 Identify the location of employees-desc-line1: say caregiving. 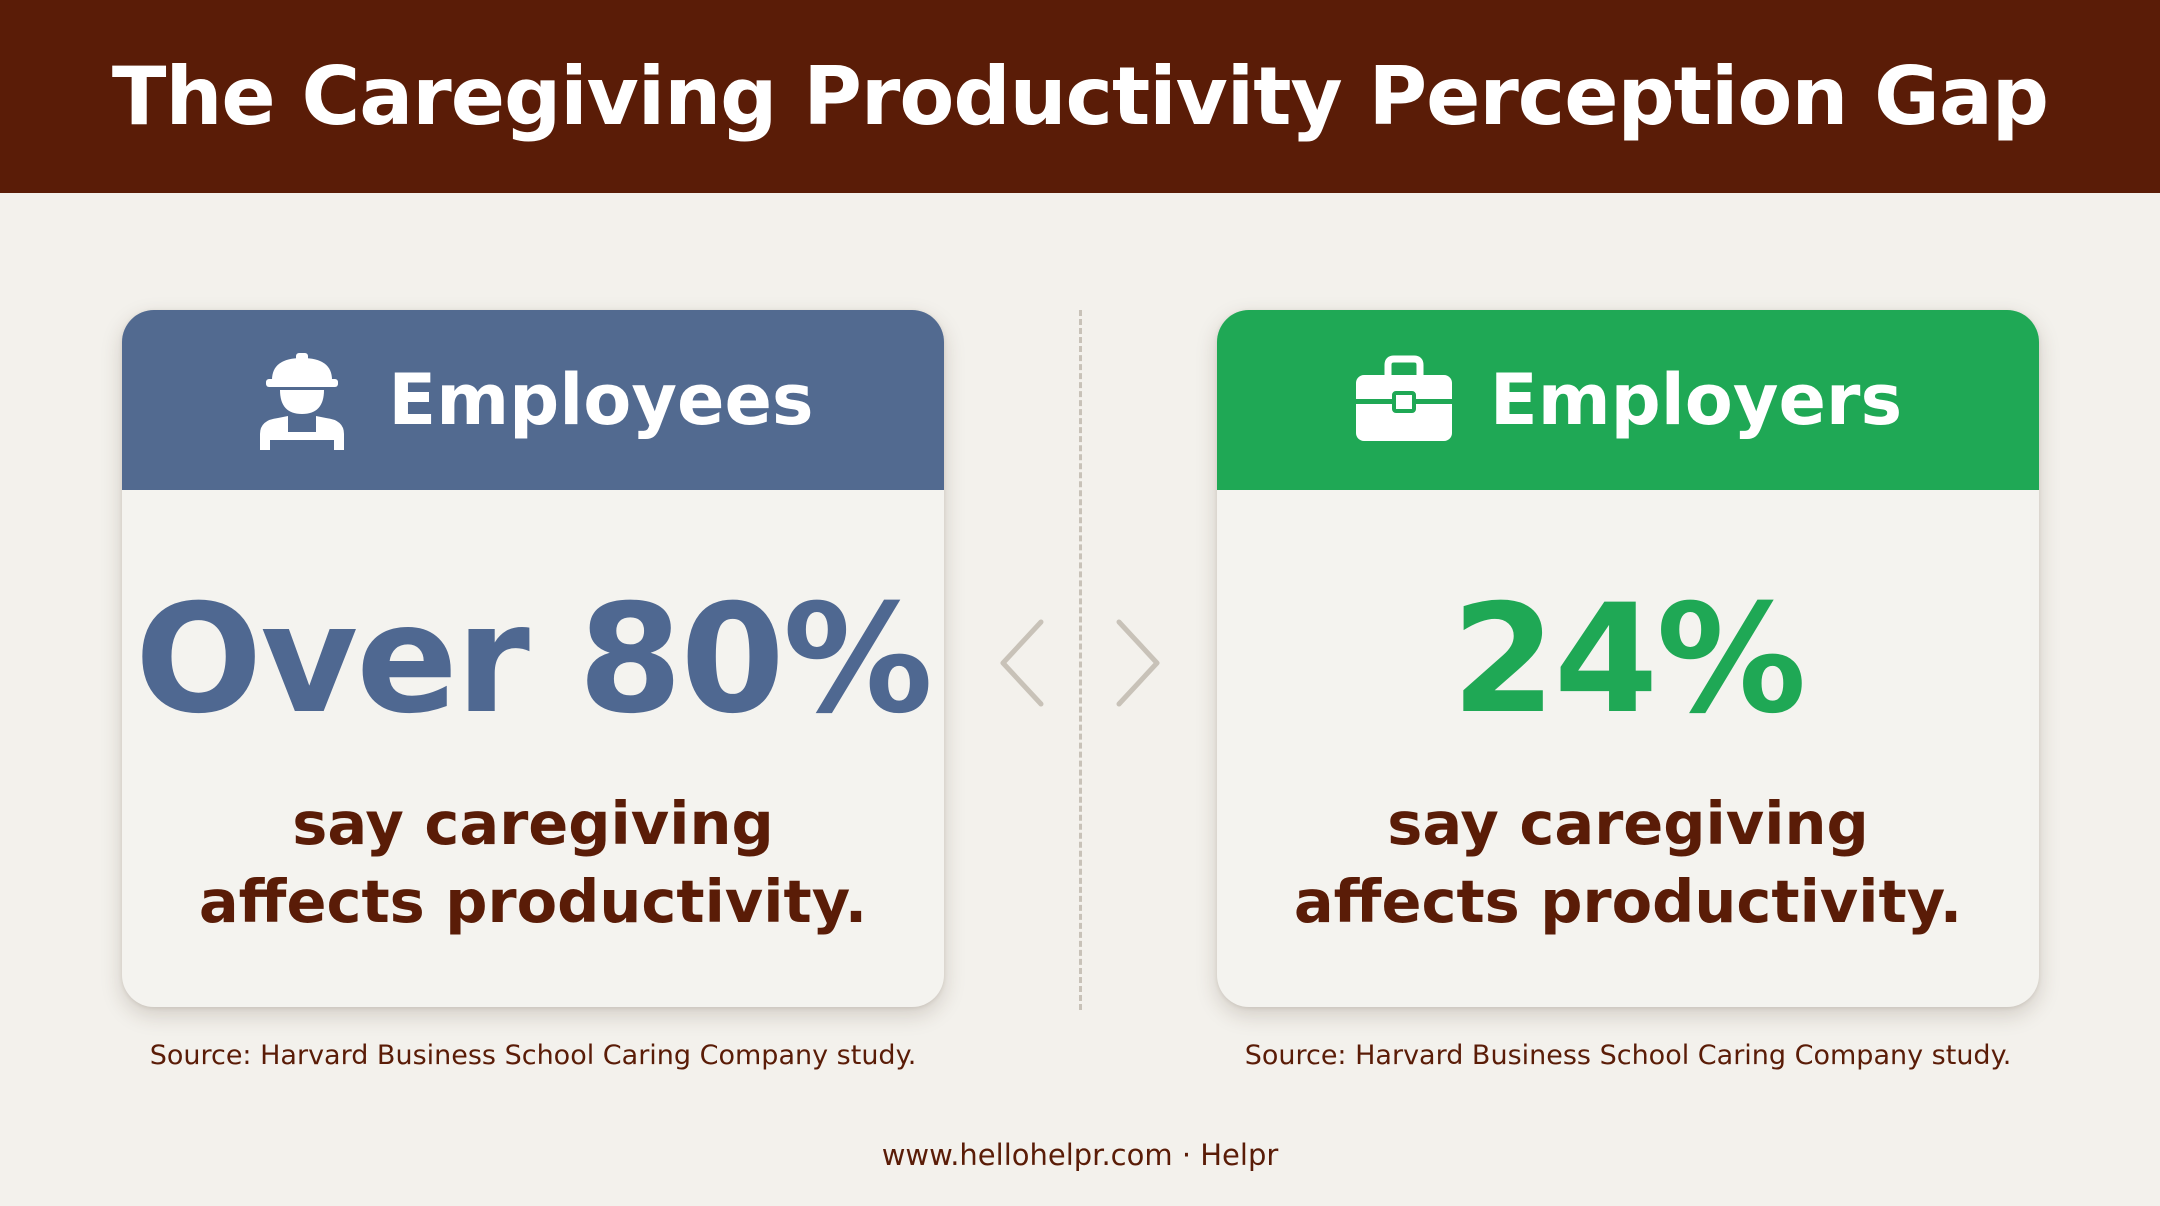
(533, 823).